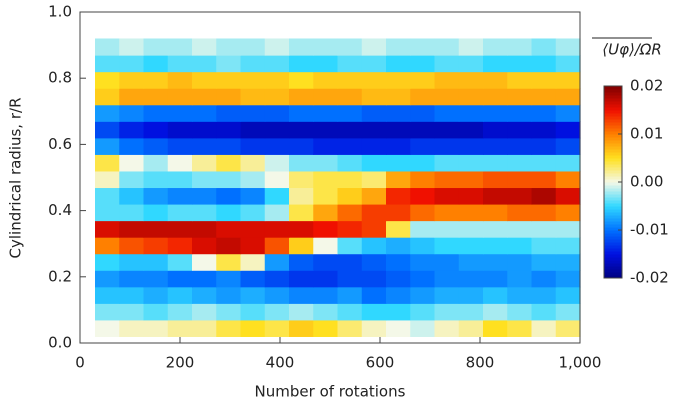 The height and width of the screenshot is (413, 685). What do you see at coordinates (16, 178) in the screenshot?
I see `y-axis-title: Cylindrical radius, r/R` at bounding box center [16, 178].